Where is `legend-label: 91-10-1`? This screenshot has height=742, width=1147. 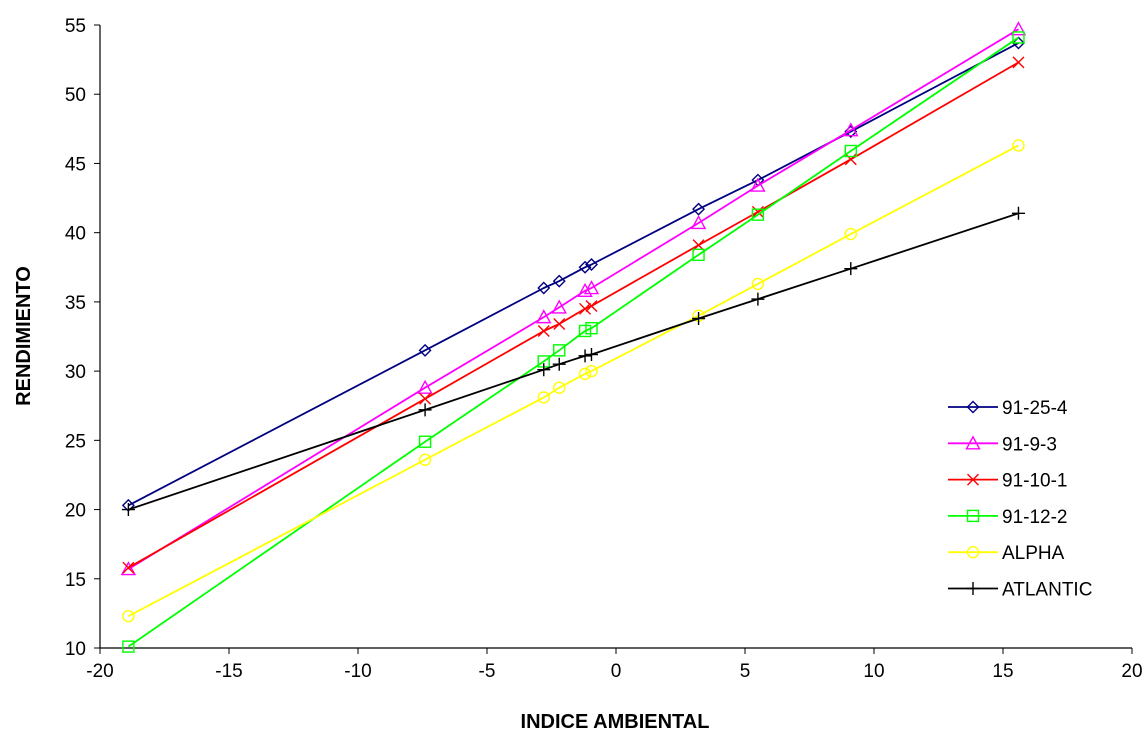 legend-label: 91-10-1 is located at coordinates (1035, 481).